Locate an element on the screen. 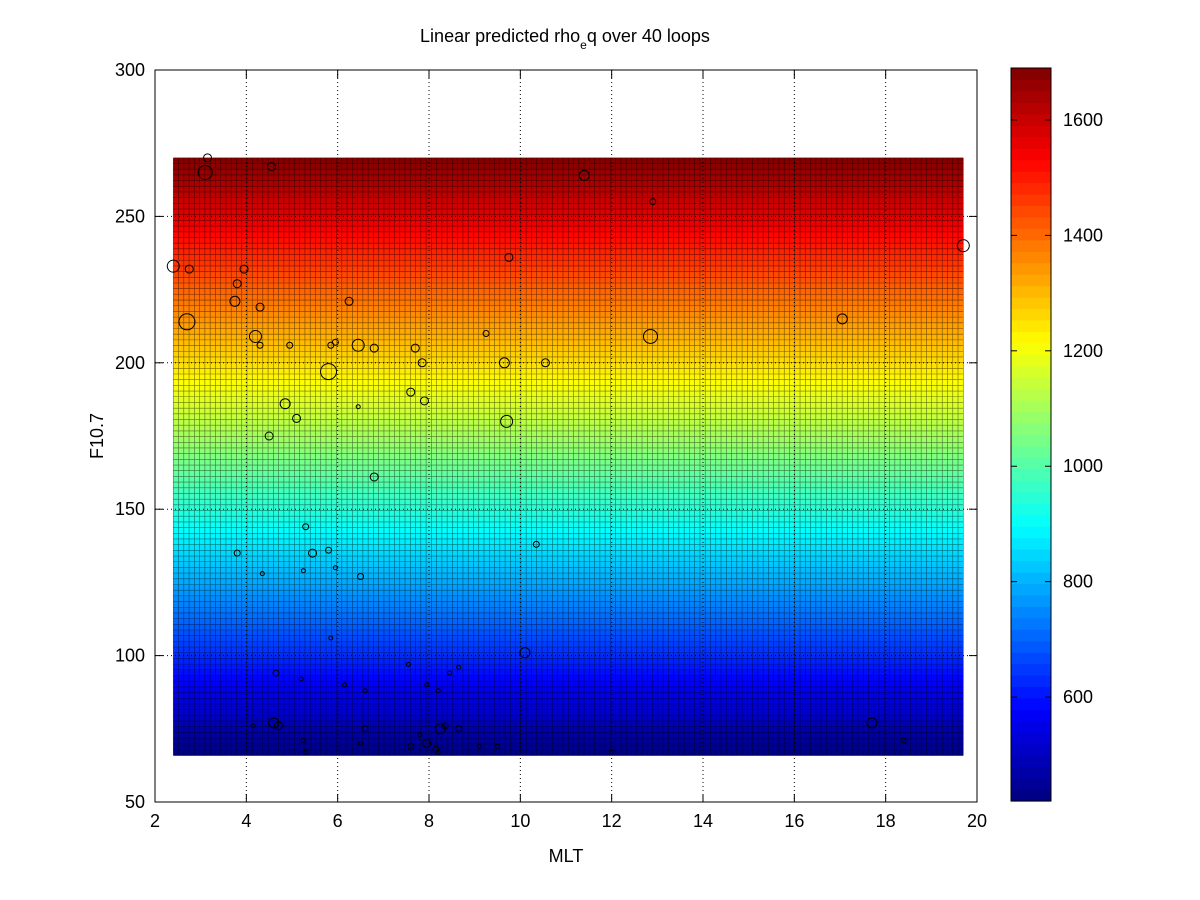 This screenshot has width=1200, height=900. x-tick-label: 8 is located at coordinates (429, 821).